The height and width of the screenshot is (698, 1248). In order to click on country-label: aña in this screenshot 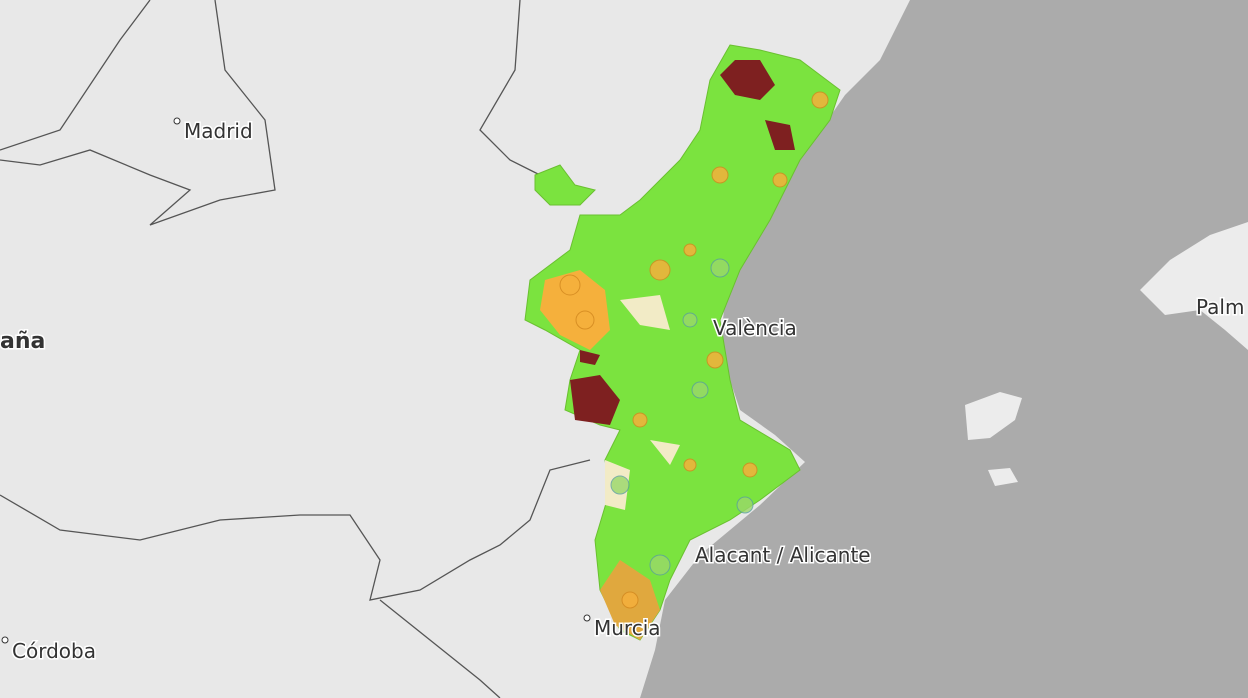, I will do `click(22, 341)`.